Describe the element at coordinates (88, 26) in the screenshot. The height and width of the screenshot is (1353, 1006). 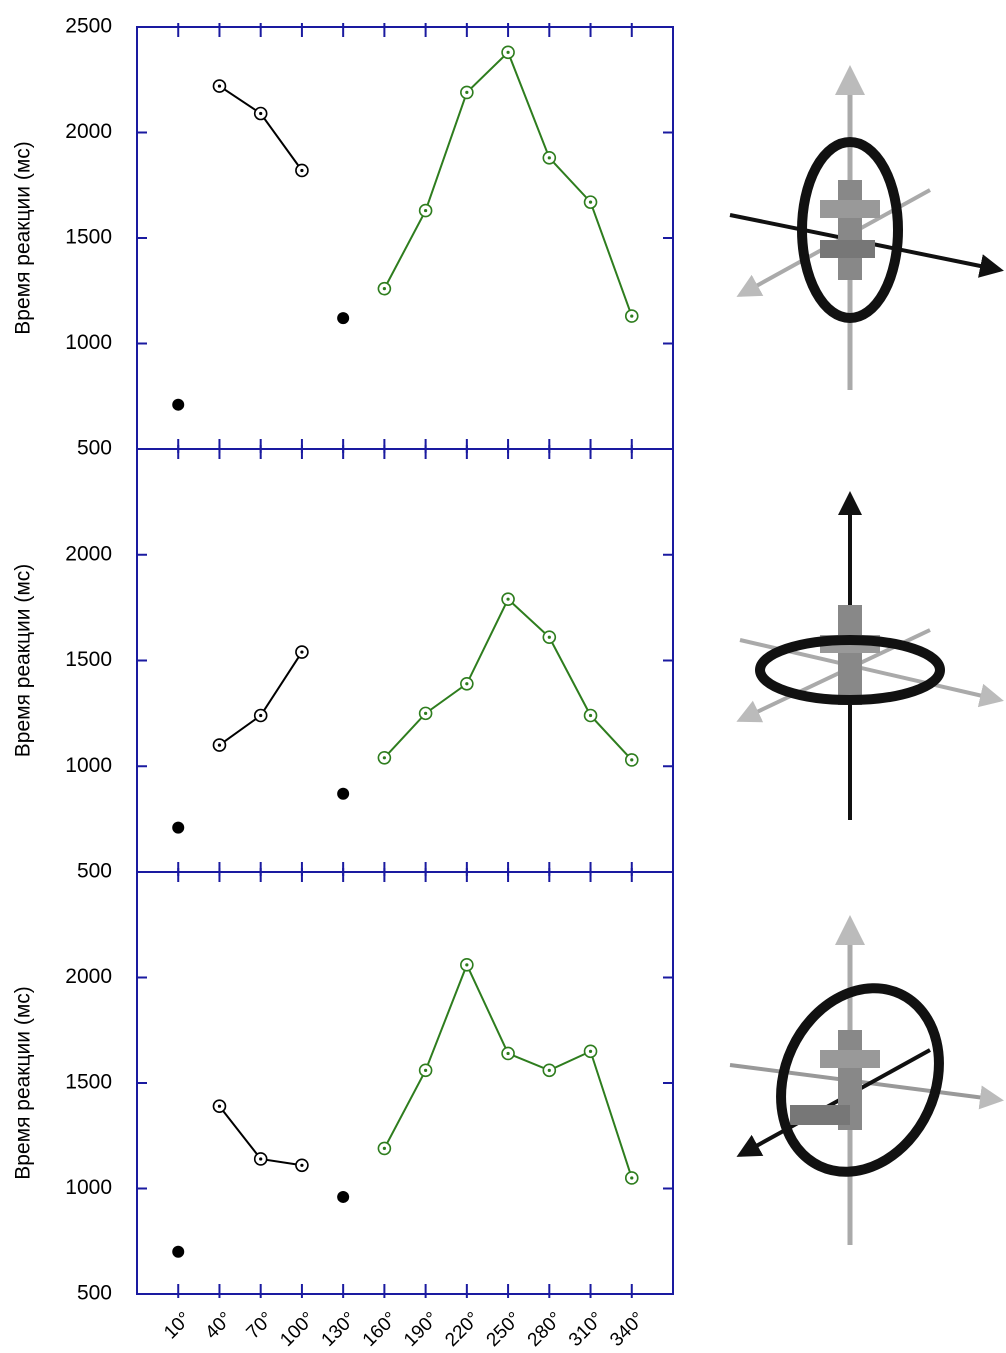
I see `y-tick-label: 2500` at that location.